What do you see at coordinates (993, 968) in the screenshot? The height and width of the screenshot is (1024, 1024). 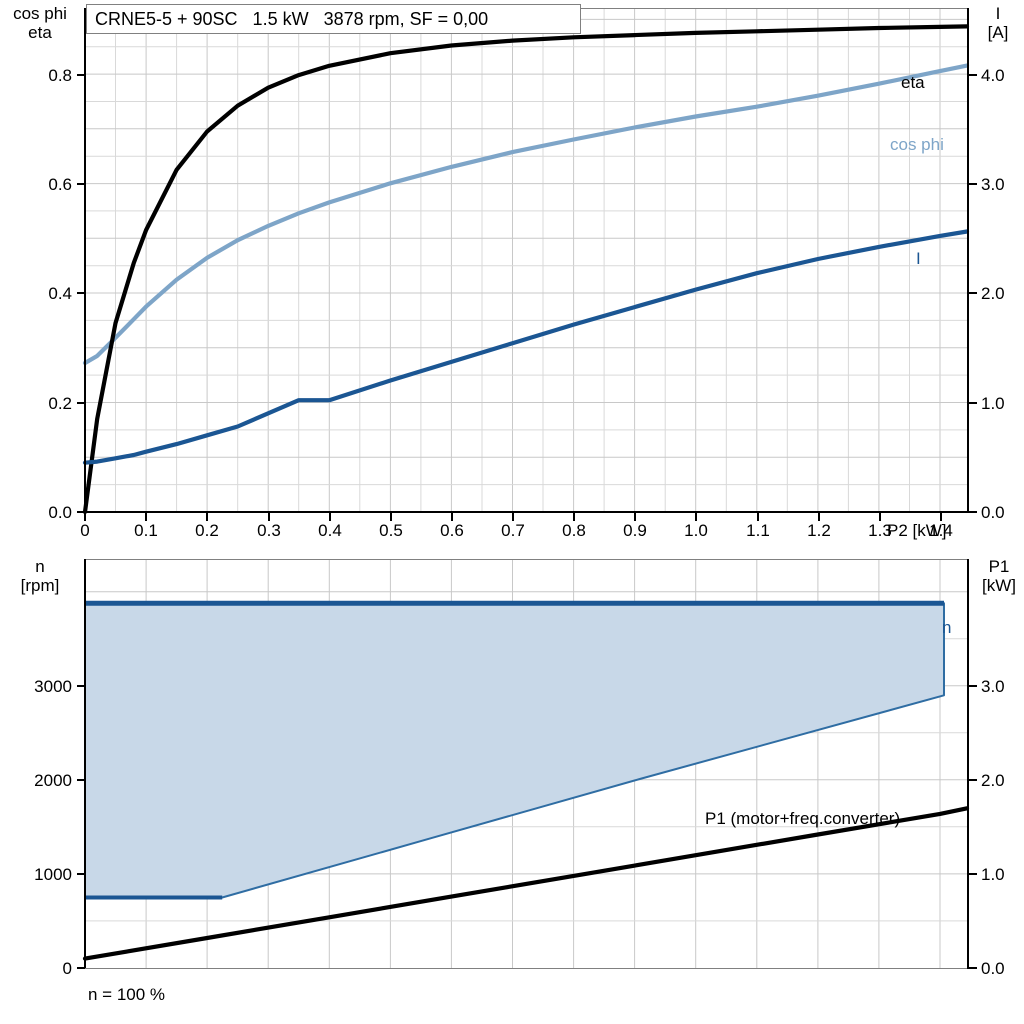 I see `bottom-right-tick-label-0: 0.0` at bounding box center [993, 968].